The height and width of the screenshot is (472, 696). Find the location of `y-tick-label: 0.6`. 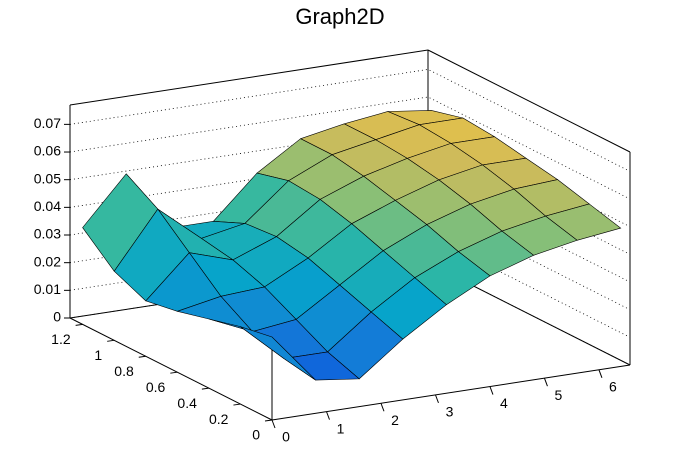

y-tick-label: 0.6 is located at coordinates (156, 387).